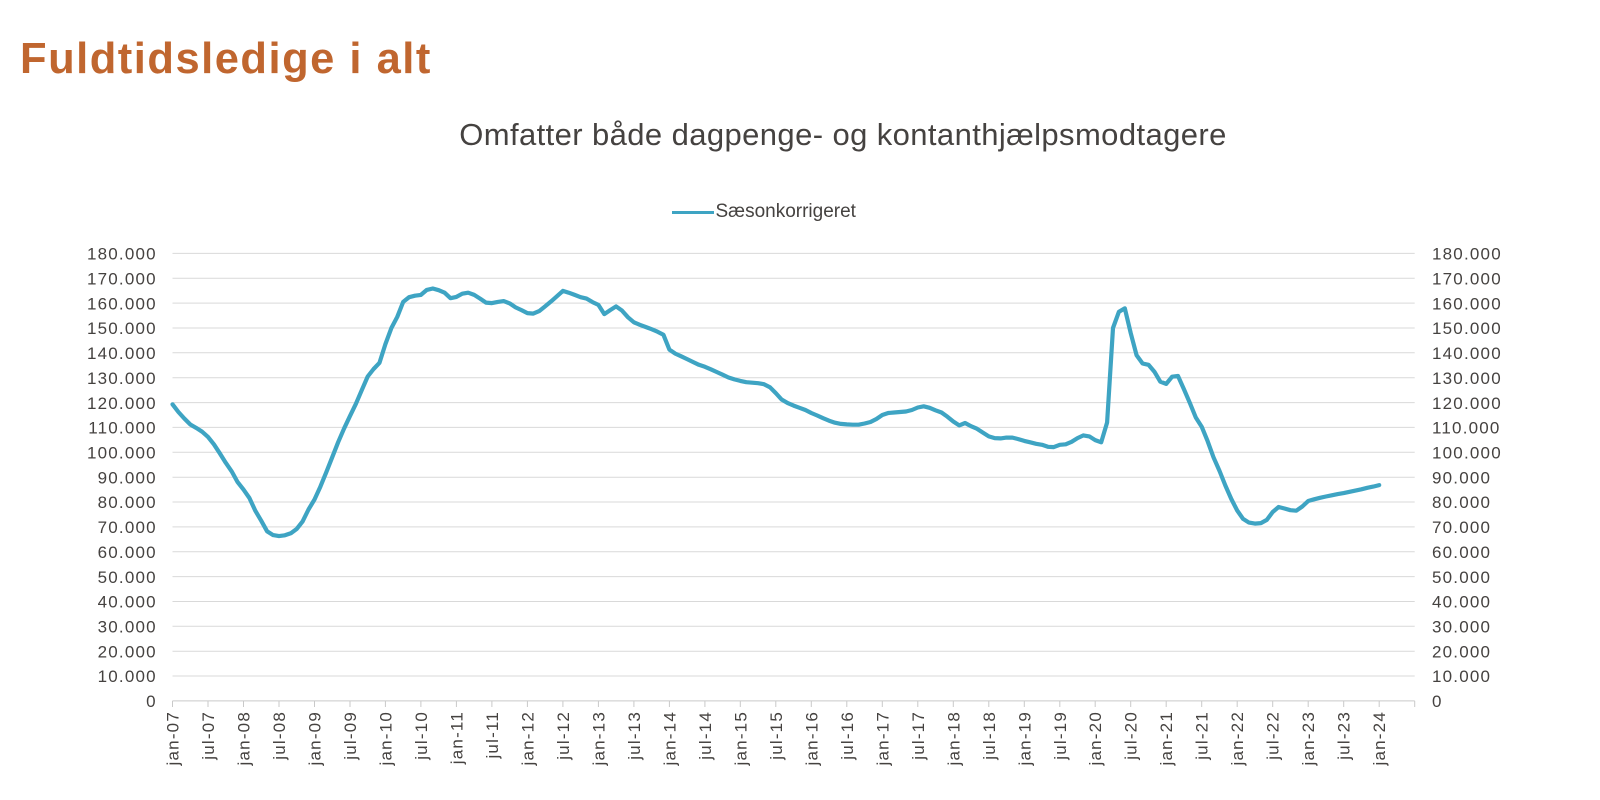 This screenshot has width=1600, height=800. Describe the element at coordinates (1202, 736) in the screenshot. I see `svg-text: jul-21` at that location.